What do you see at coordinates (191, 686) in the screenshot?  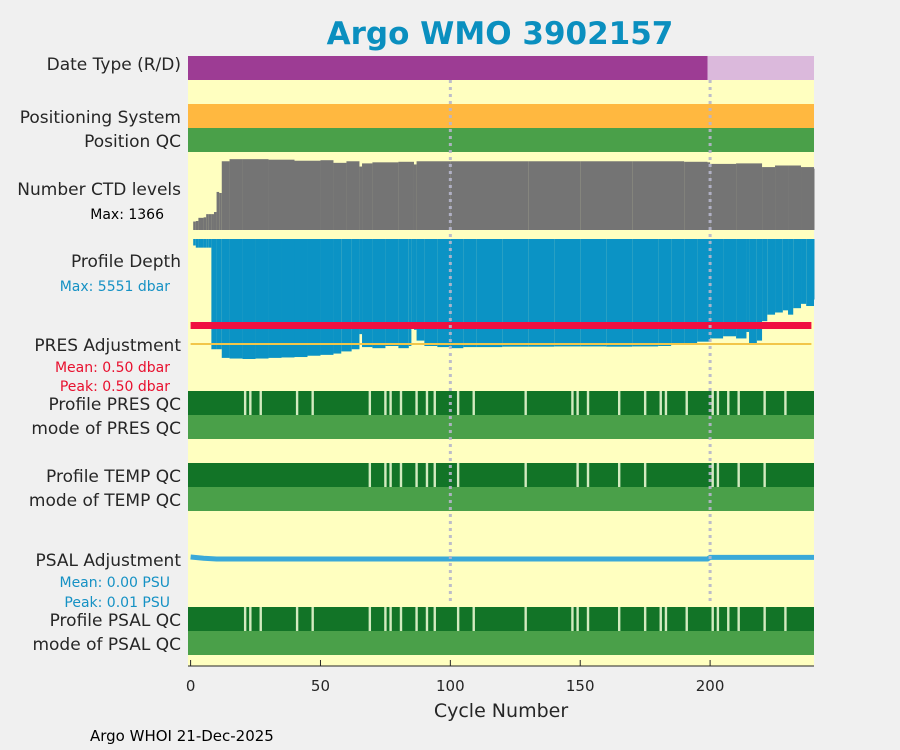 I see `x-tick-label: 0` at bounding box center [191, 686].